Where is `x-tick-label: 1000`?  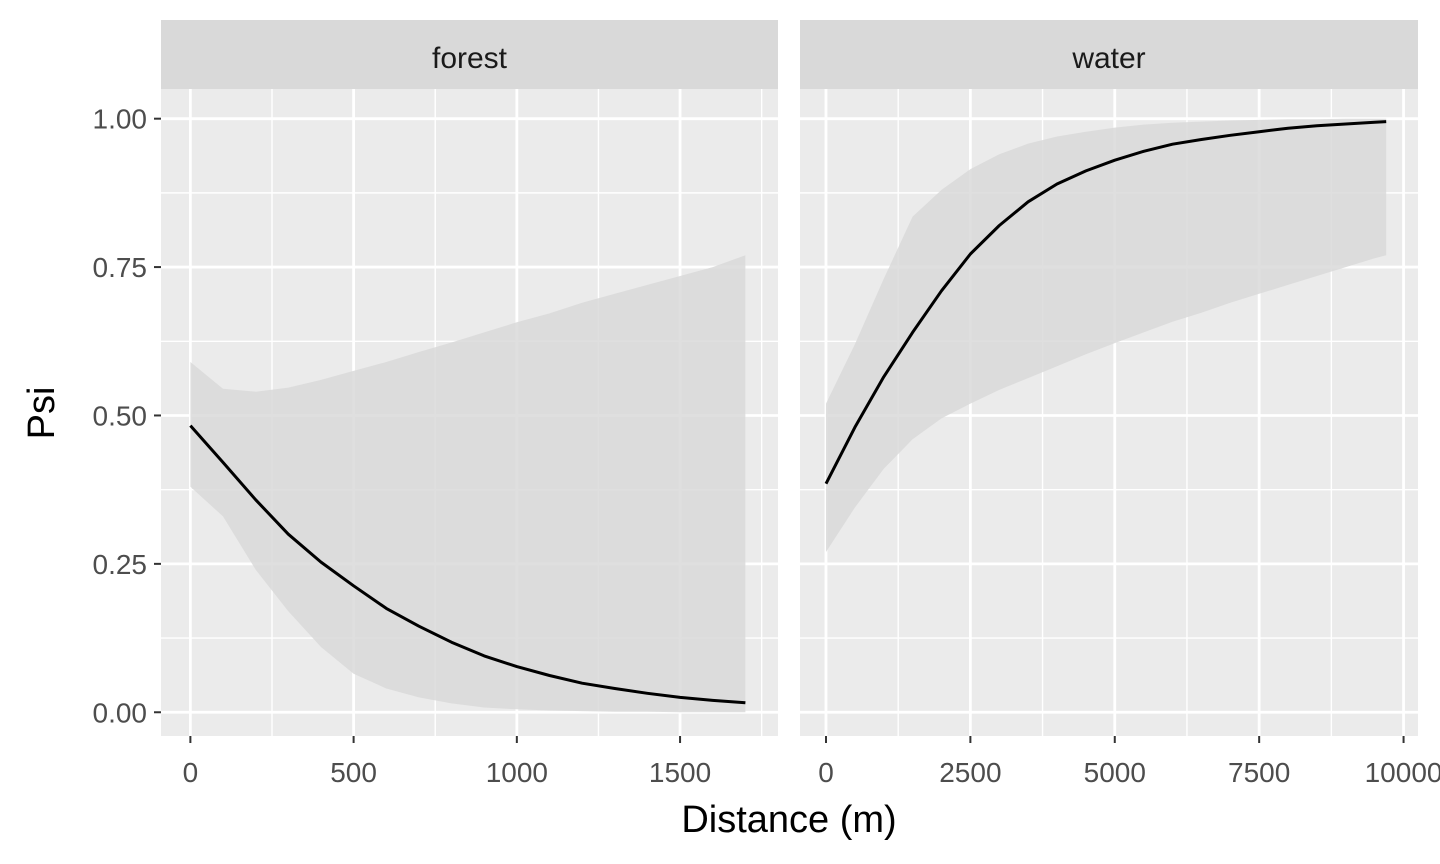 x-tick-label: 1000 is located at coordinates (517, 772).